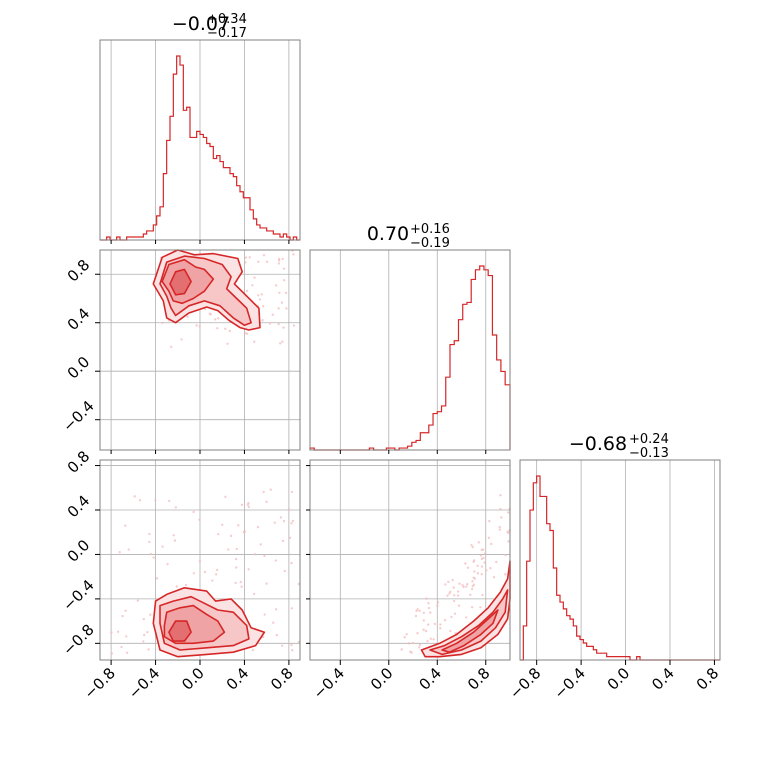 This screenshot has width=760, height=760. What do you see at coordinates (79, 319) in the screenshot?
I see `ytick-label: 0.4` at bounding box center [79, 319].